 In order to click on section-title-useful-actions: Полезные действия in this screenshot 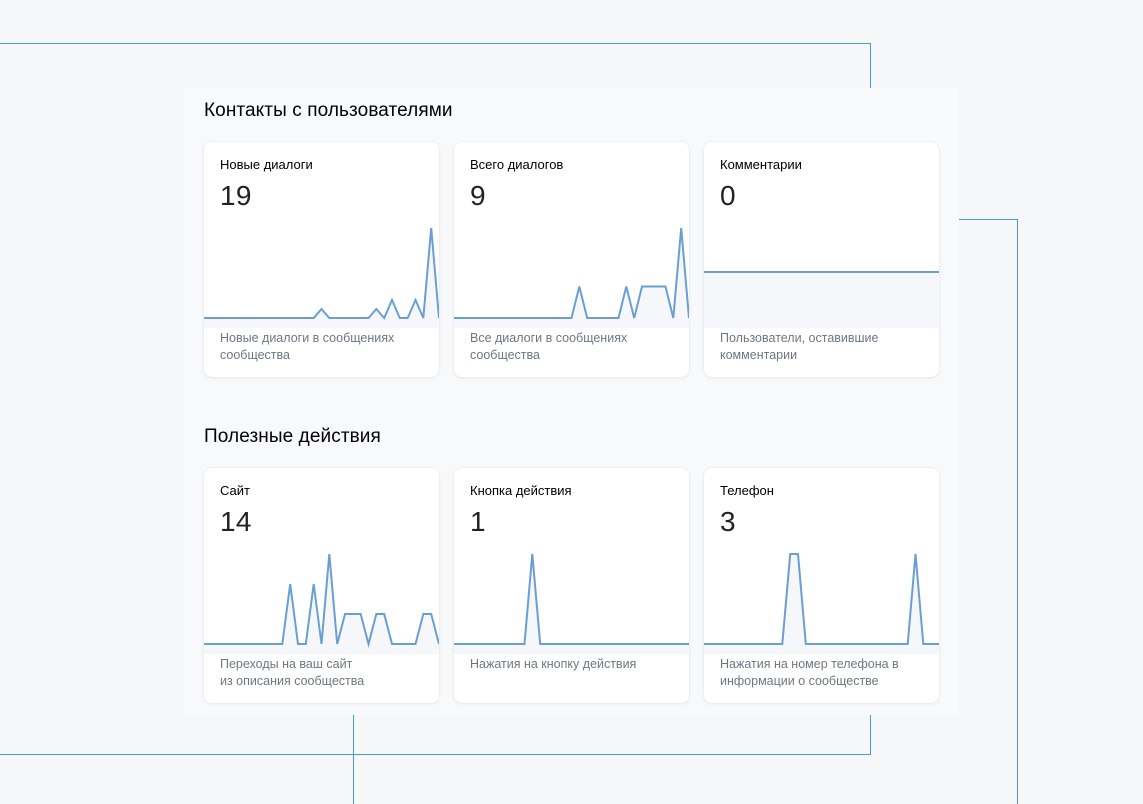, I will do `click(292, 436)`.